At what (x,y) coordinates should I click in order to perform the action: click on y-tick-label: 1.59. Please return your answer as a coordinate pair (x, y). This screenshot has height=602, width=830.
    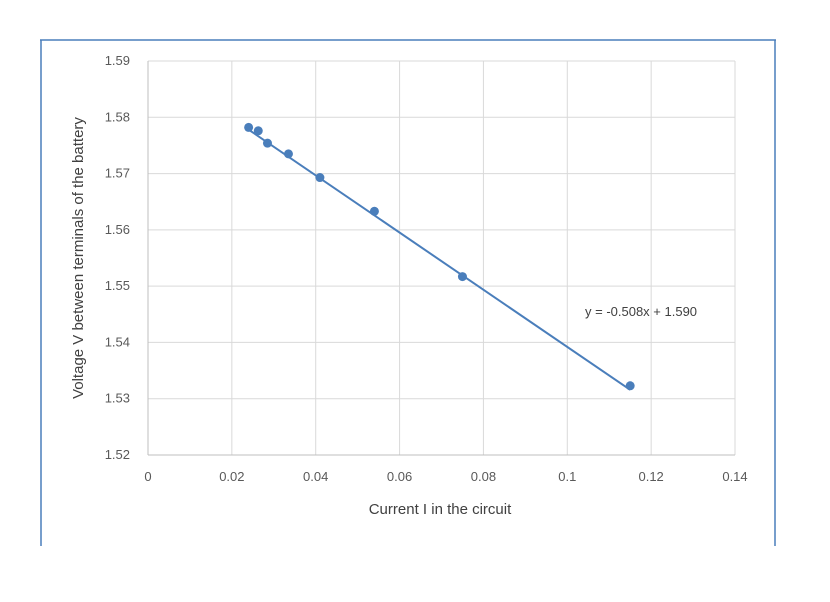
    Looking at the image, I should click on (117, 60).